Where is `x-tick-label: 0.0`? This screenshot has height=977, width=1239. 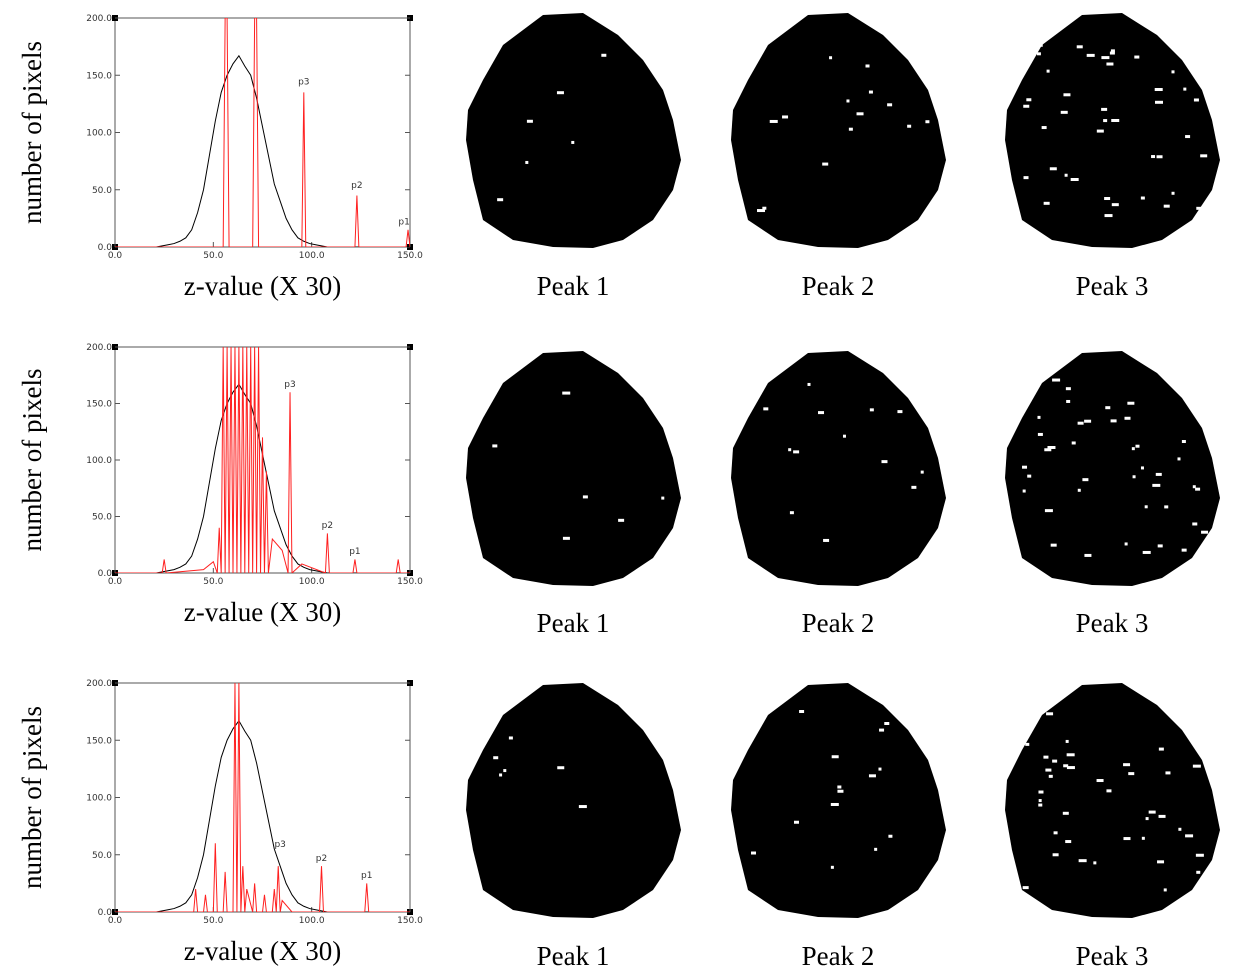 x-tick-label: 0.0 is located at coordinates (115, 921).